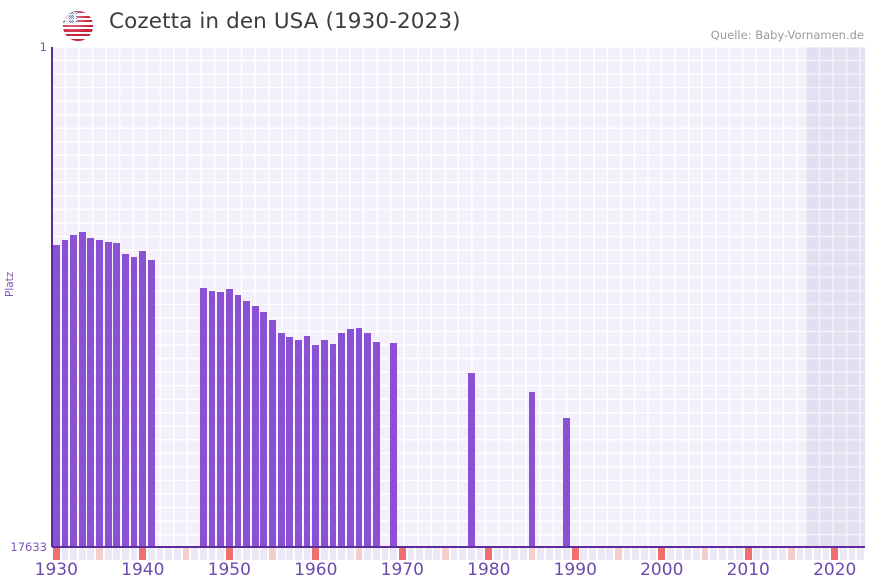 This screenshot has width=873, height=587. I want to click on page-title: Cozetta in den USA (1930-2023), so click(285, 21).